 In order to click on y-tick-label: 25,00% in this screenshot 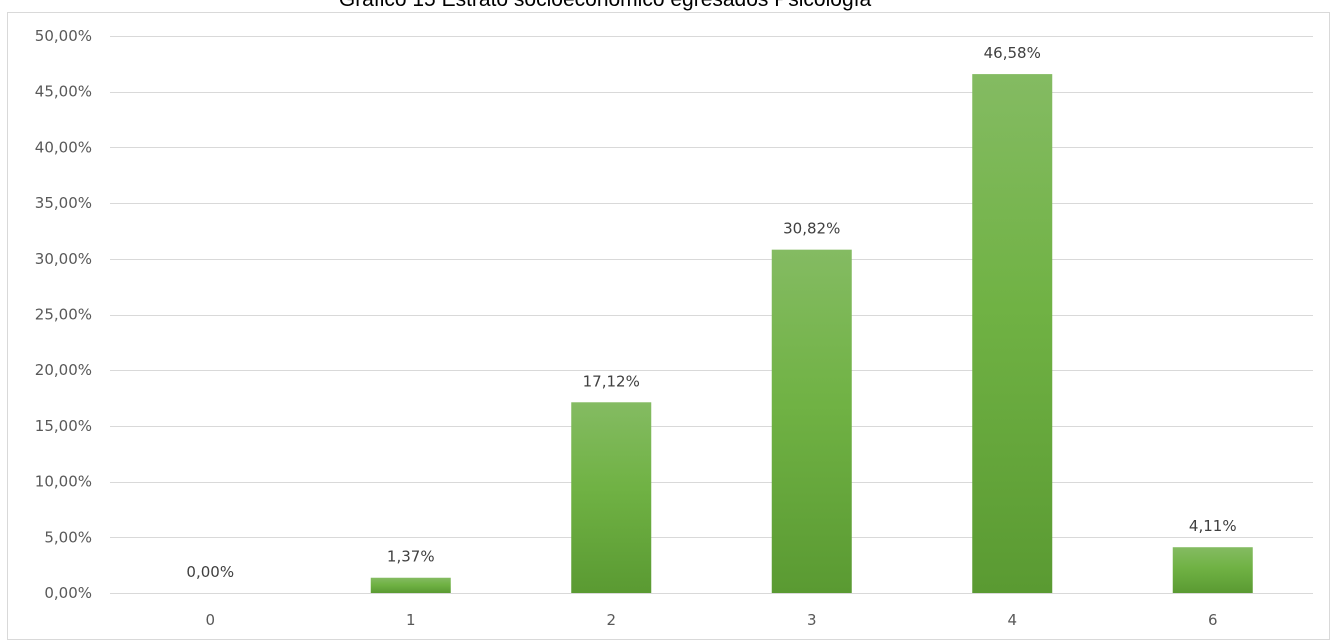, I will do `click(63, 315)`.